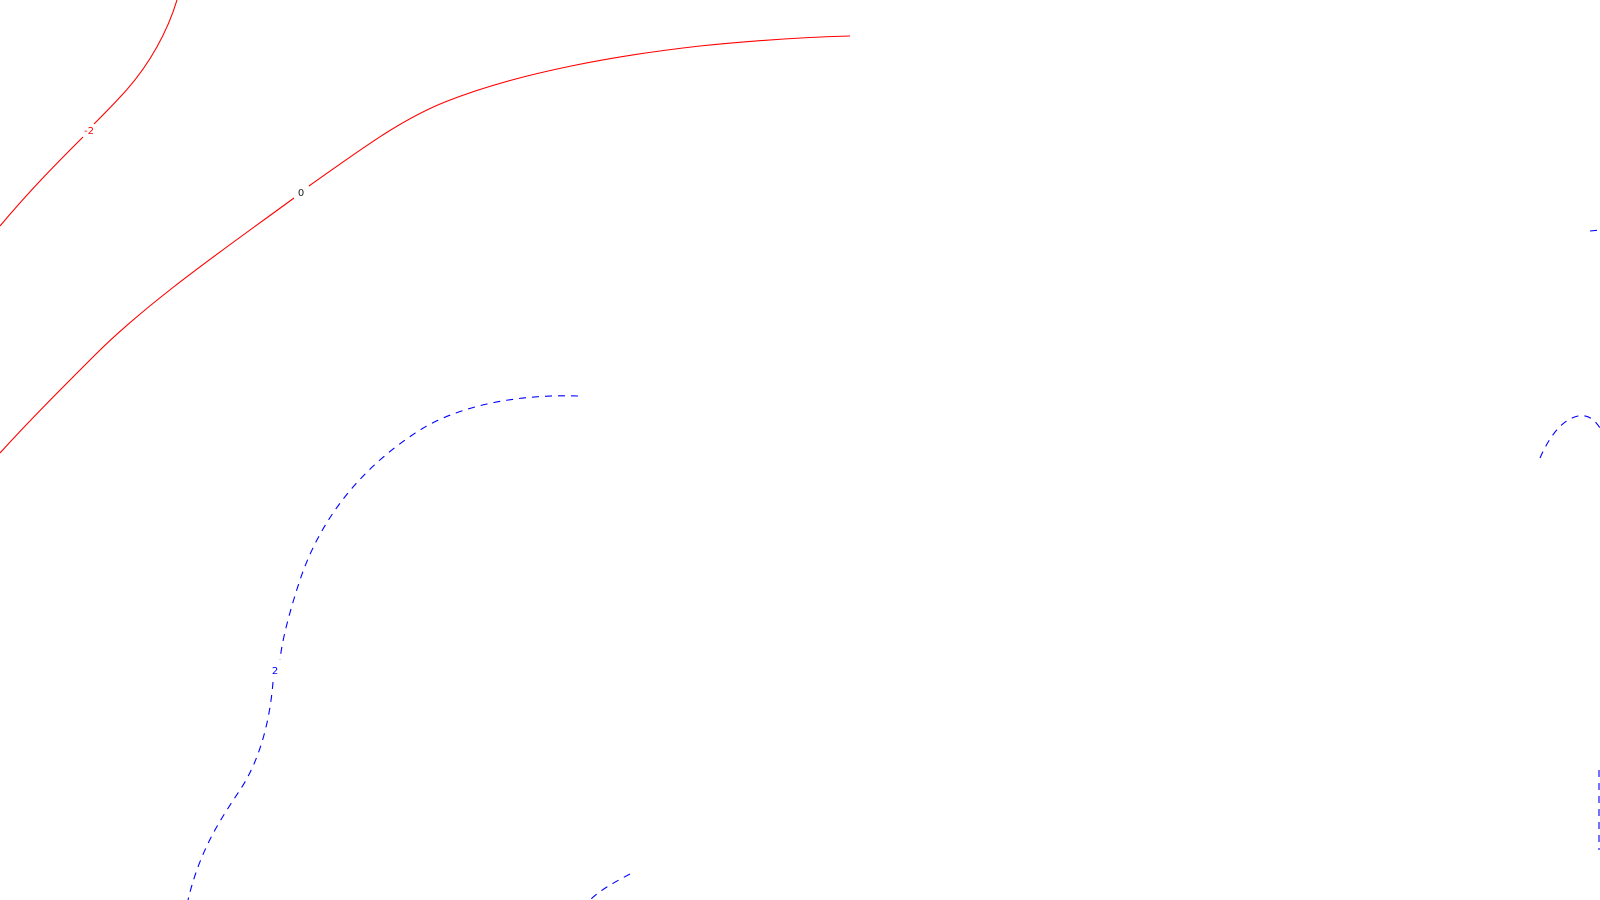 Image resolution: width=1600 pixels, height=900 pixels. What do you see at coordinates (301, 193) in the screenshot?
I see `contour-label-0: 0` at bounding box center [301, 193].